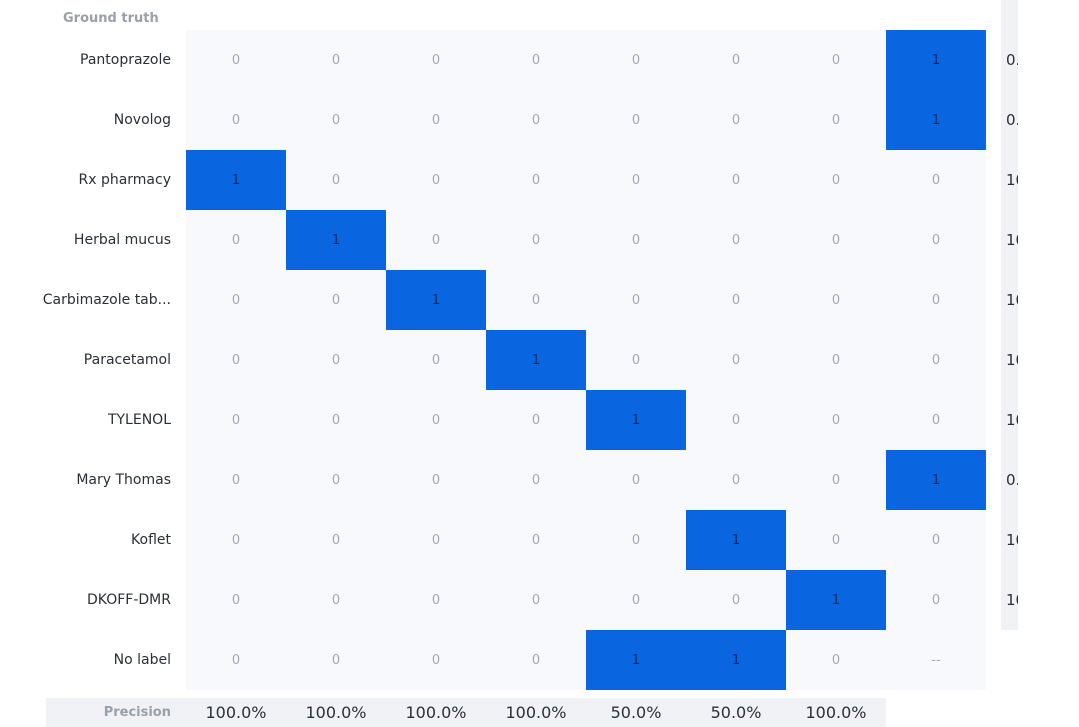 The image size is (1079, 727). I want to click on row-label: Rx pharmacy, so click(124, 180).